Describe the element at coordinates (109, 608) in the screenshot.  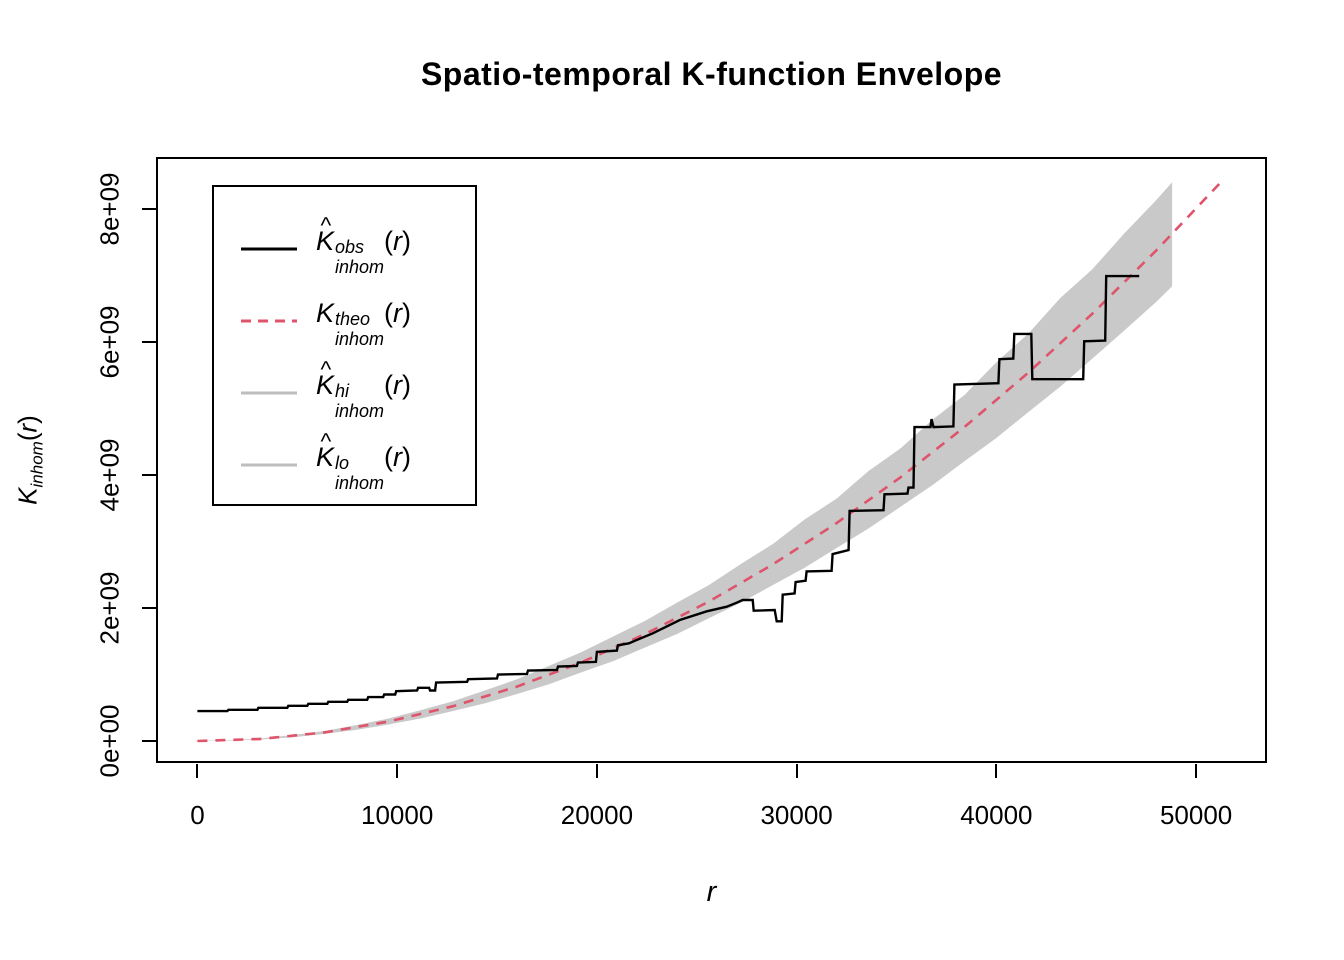
I see `y-tick-label: 2e+09` at that location.